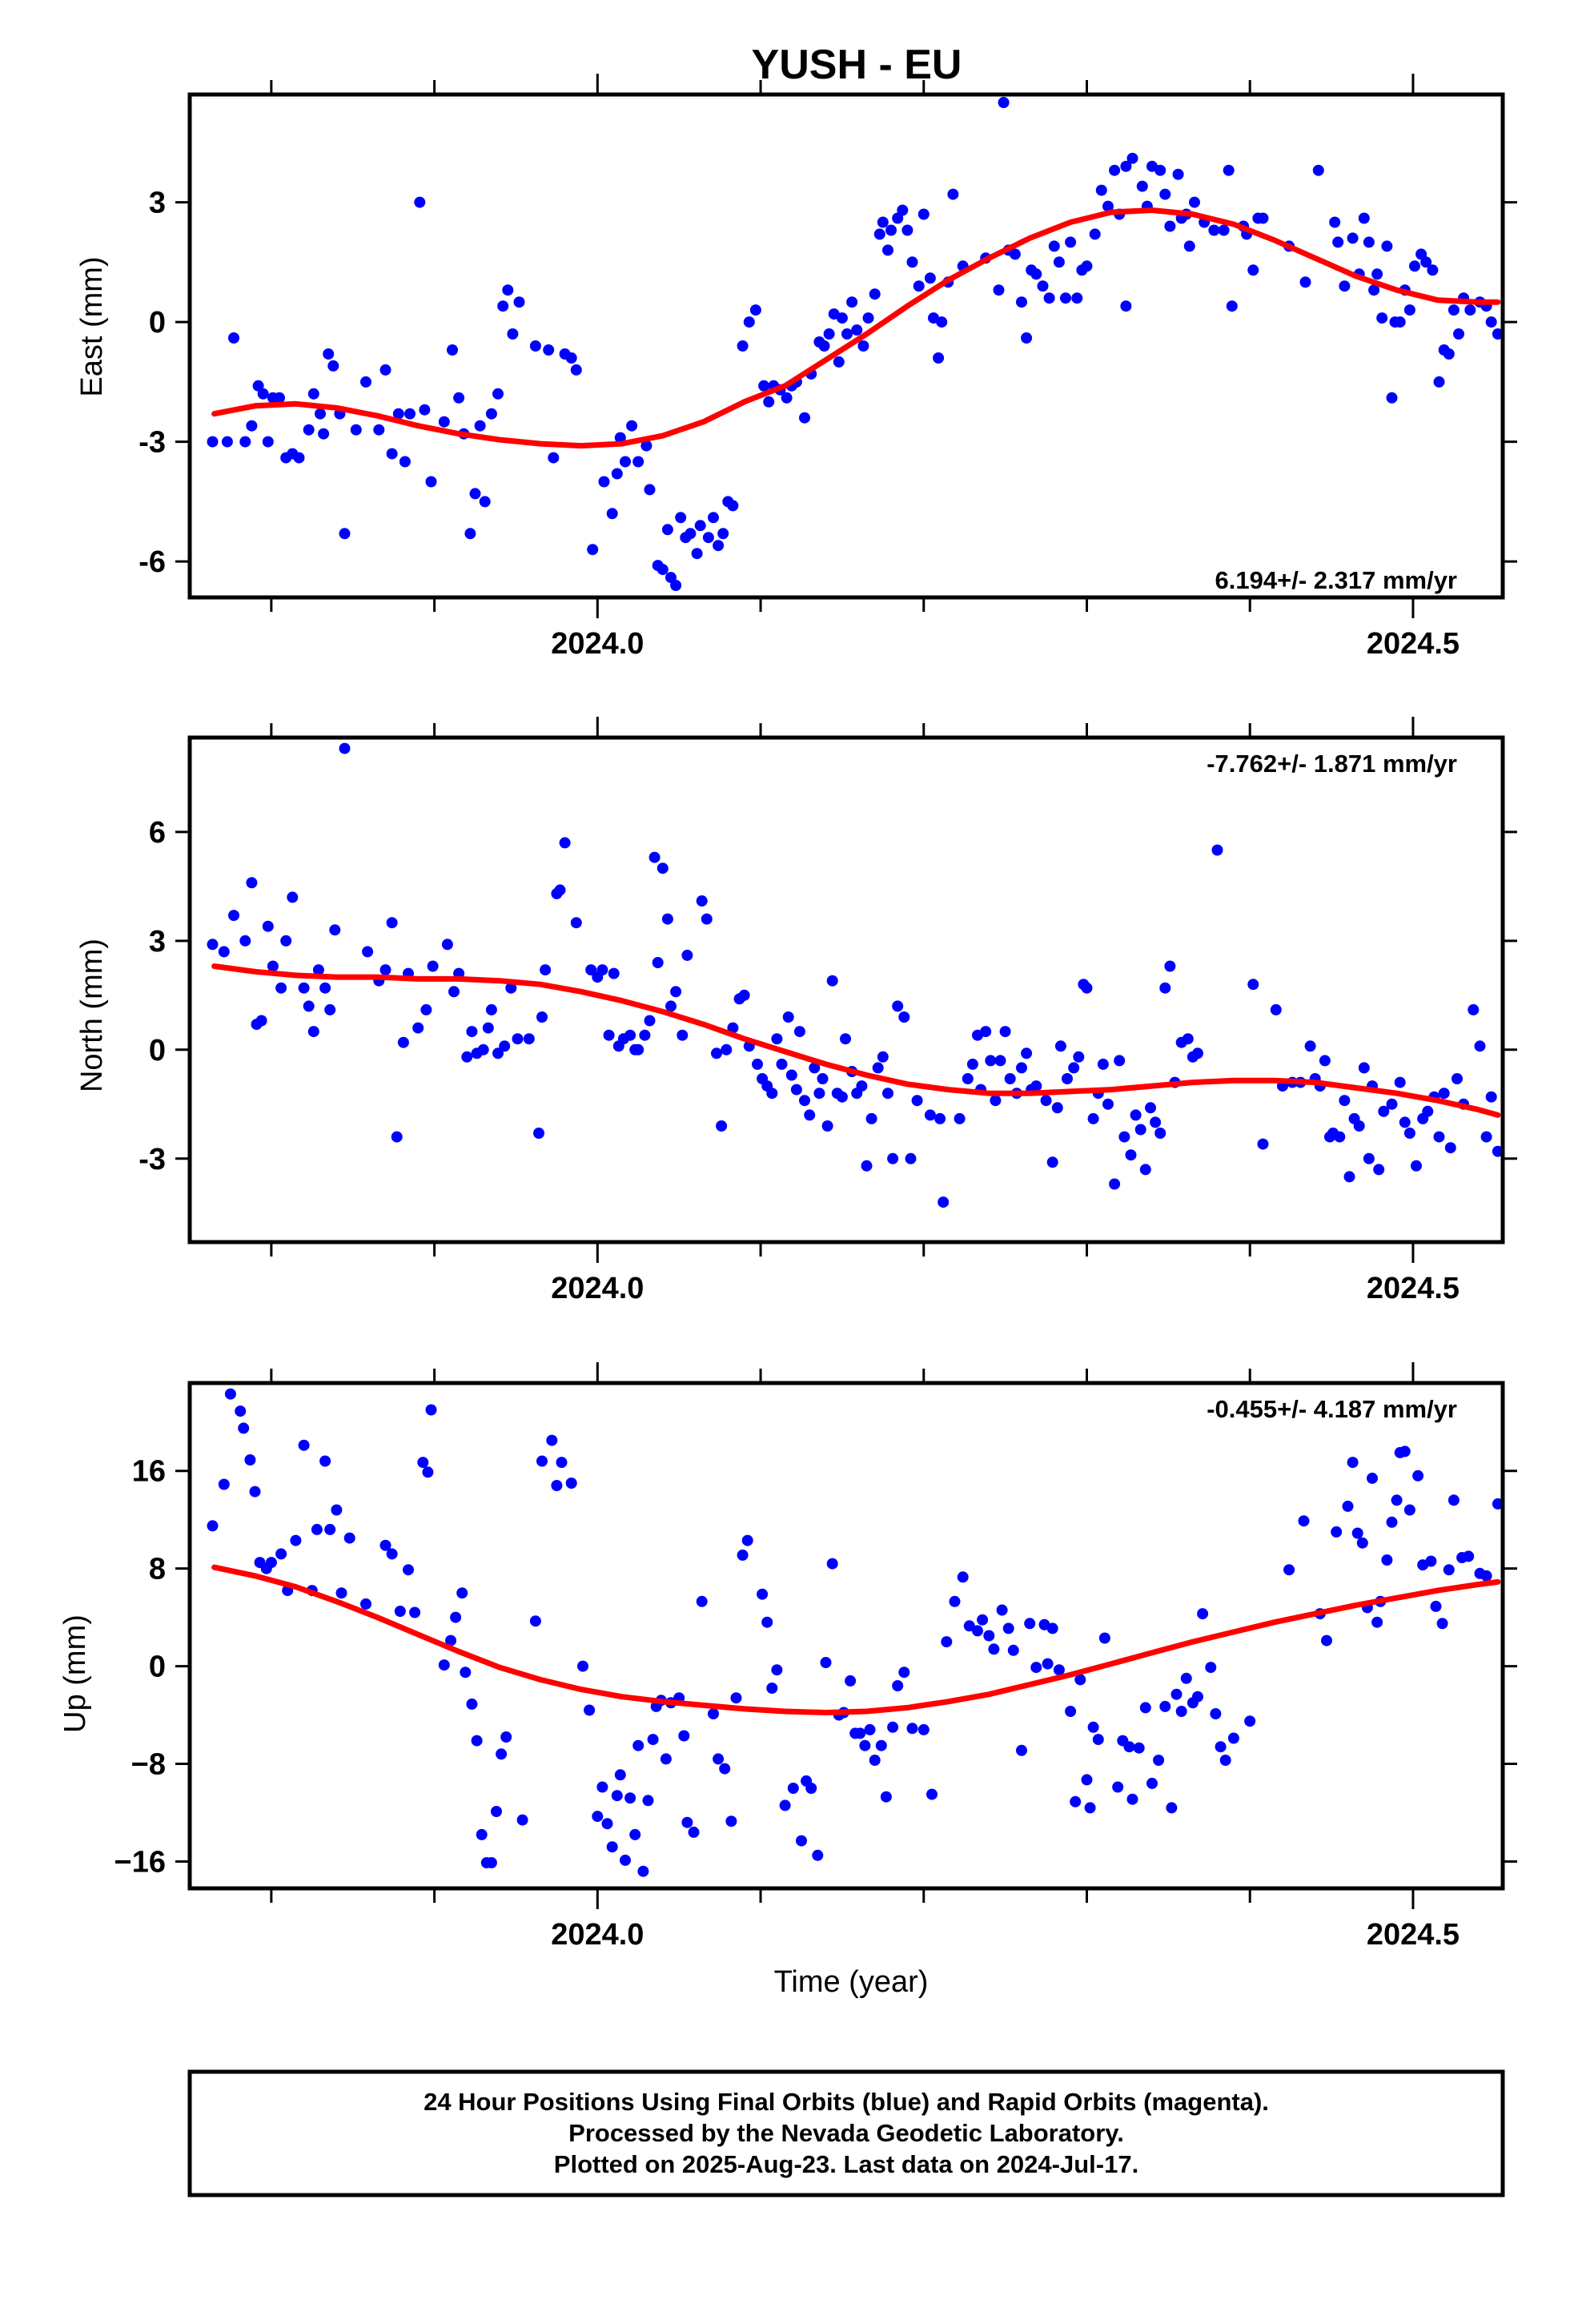 This screenshot has width=1582, height=2324. I want to click on east-ytick-label: 3, so click(157, 203).